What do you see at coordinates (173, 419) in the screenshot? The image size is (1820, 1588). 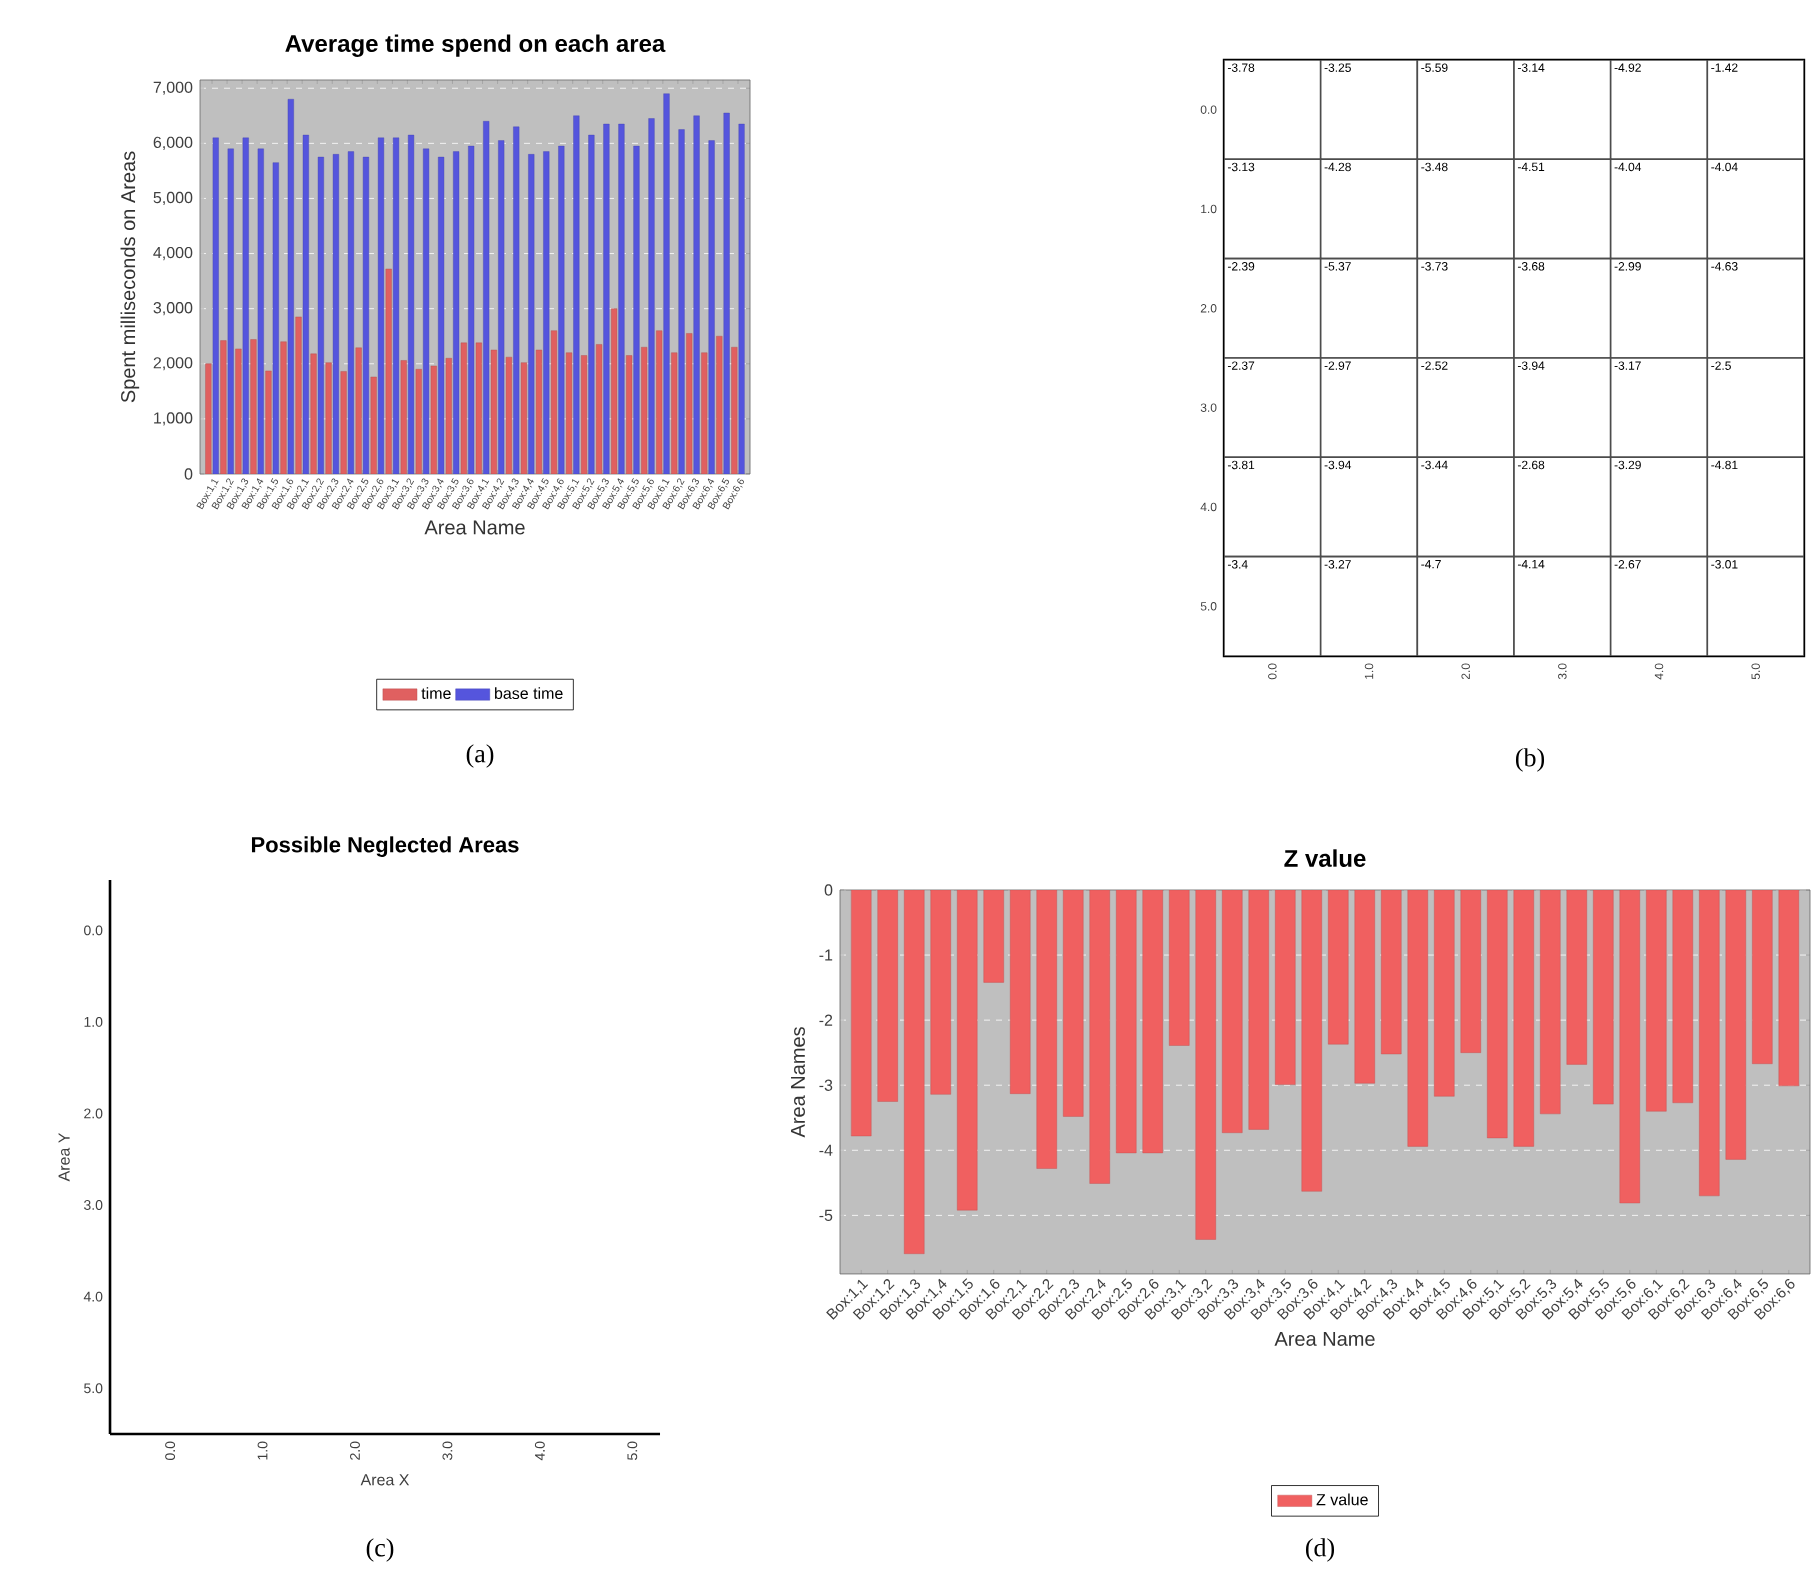 I see `y-tick-label: 1,000` at bounding box center [173, 419].